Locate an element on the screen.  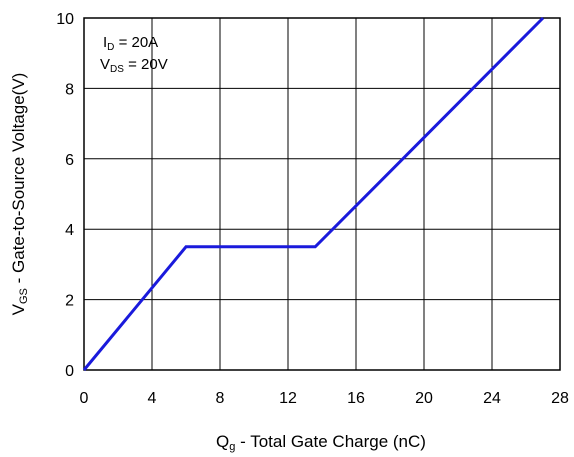
y-tick-labels: 0 2 4 6 8 10 is located at coordinates (65, 195).